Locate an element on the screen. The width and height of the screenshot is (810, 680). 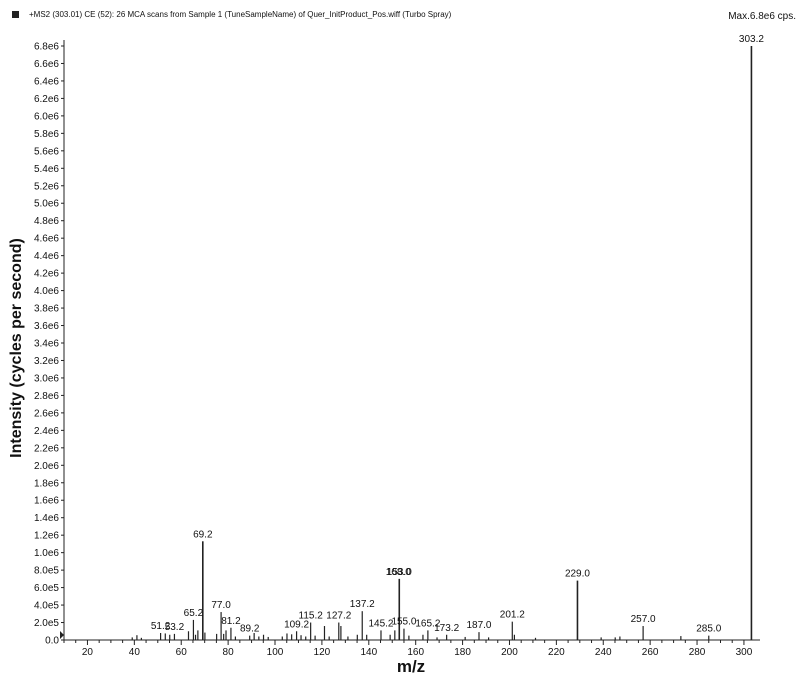
y-tick-label: 1.2e6 is located at coordinates (46, 536).